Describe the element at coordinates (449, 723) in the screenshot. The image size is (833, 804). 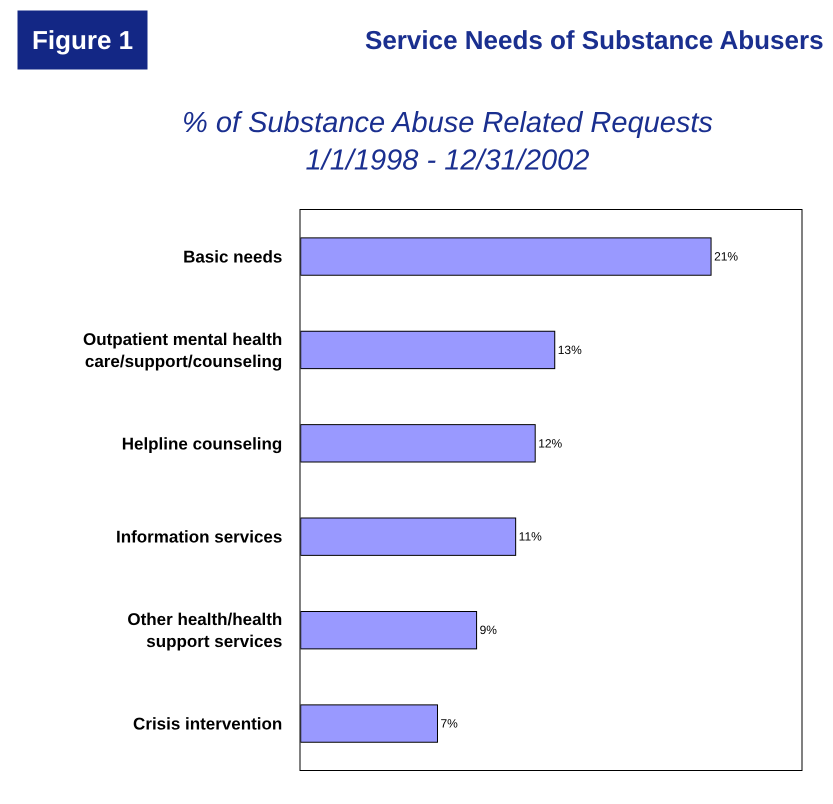
I see `data-label: 7%` at that location.